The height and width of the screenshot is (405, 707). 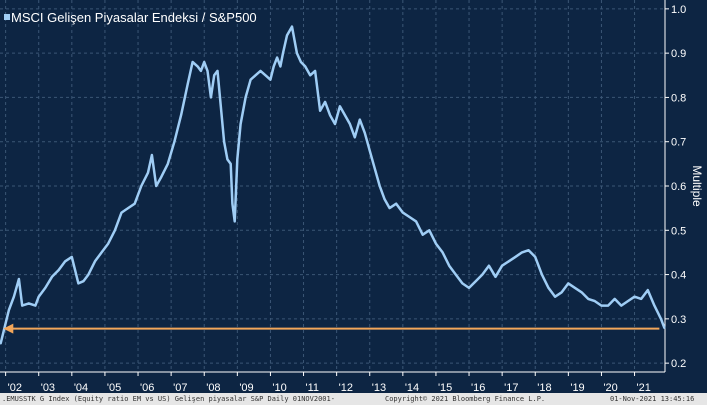 I want to click on y-tick-label: 0.6, so click(x=678, y=187).